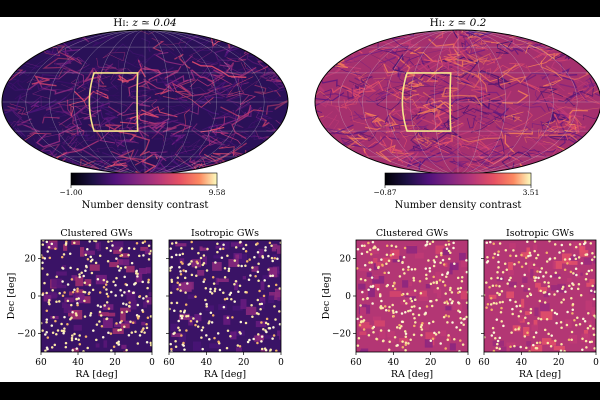 Image resolution: width=600 pixels, height=400 pixels. Describe the element at coordinates (412, 374) in the screenshot. I see `x-axis-label: RA [deg]` at that location.